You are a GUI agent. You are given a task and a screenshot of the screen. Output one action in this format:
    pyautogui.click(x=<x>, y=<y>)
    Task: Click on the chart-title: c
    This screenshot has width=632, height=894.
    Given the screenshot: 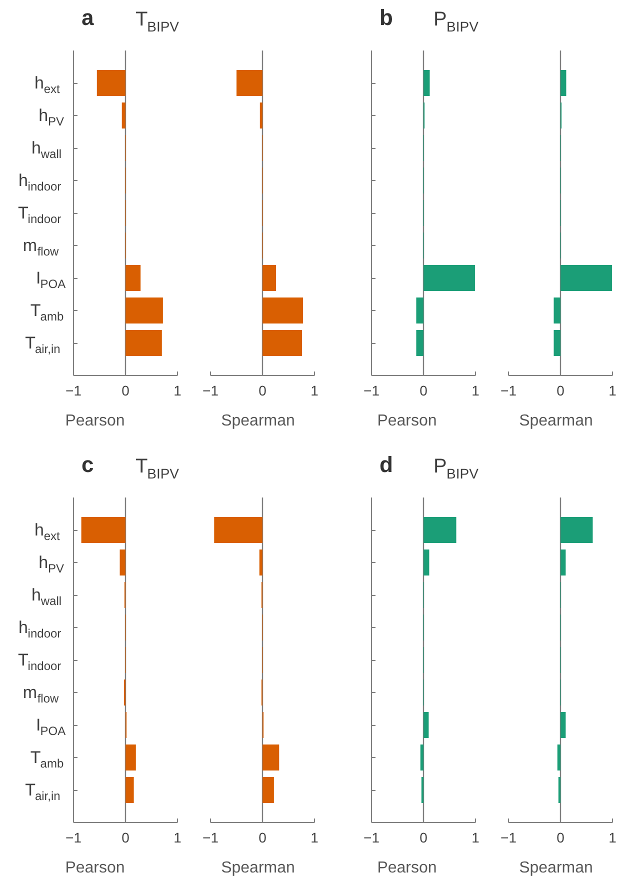 What is the action you would take?
    pyautogui.click(x=88, y=464)
    